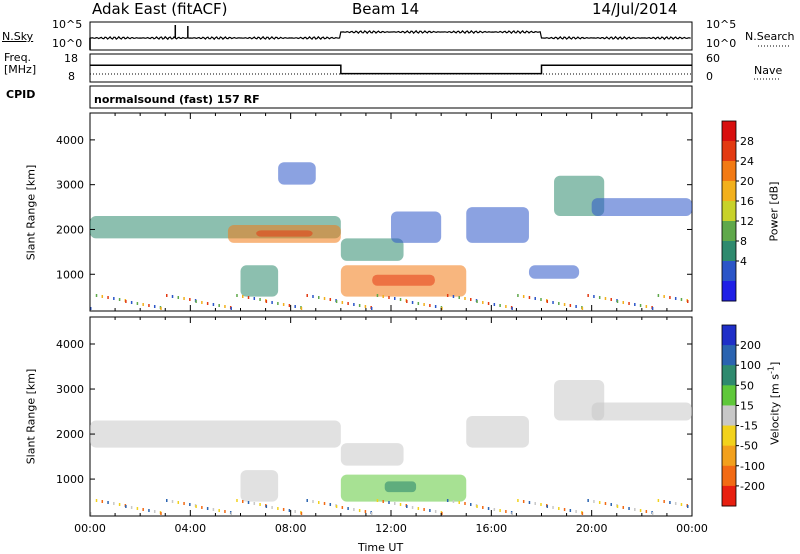 The width and height of the screenshot is (800, 554). Describe the element at coordinates (743, 241) in the screenshot. I see `power-colorbar-tick-label: 8` at that location.